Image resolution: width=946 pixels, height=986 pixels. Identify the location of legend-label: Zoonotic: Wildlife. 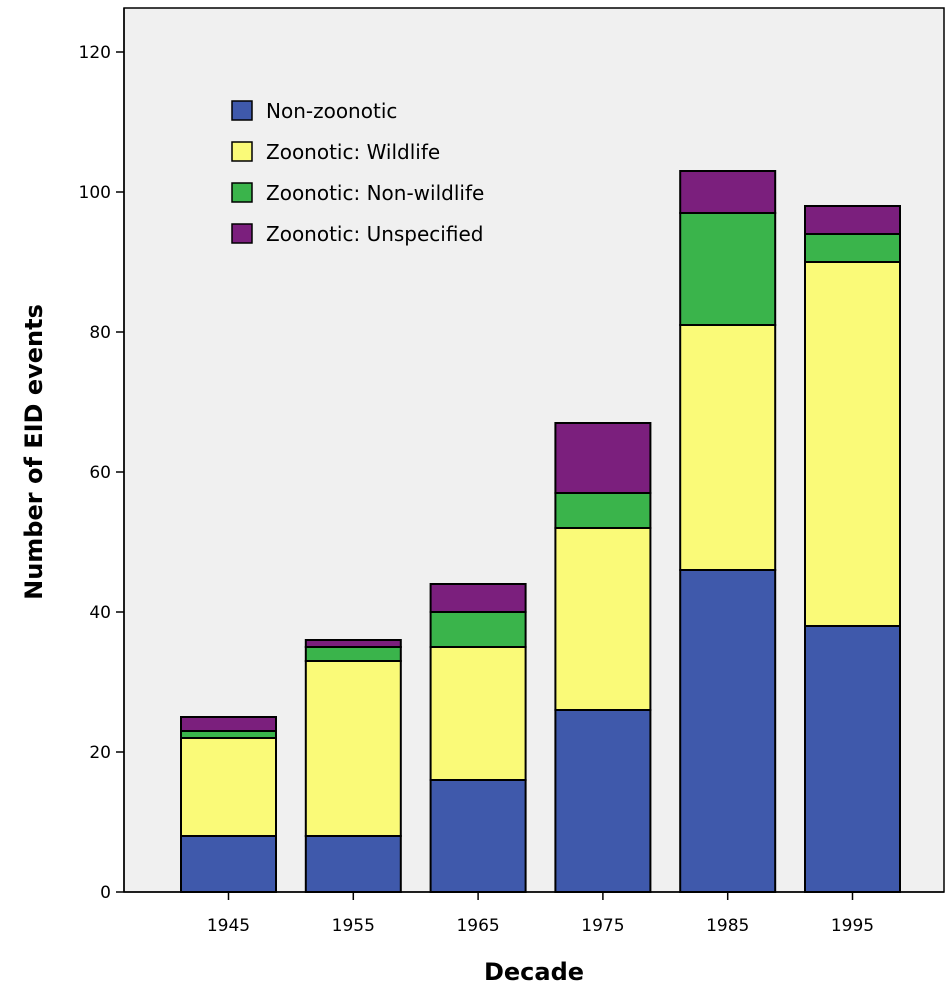
(353, 152).